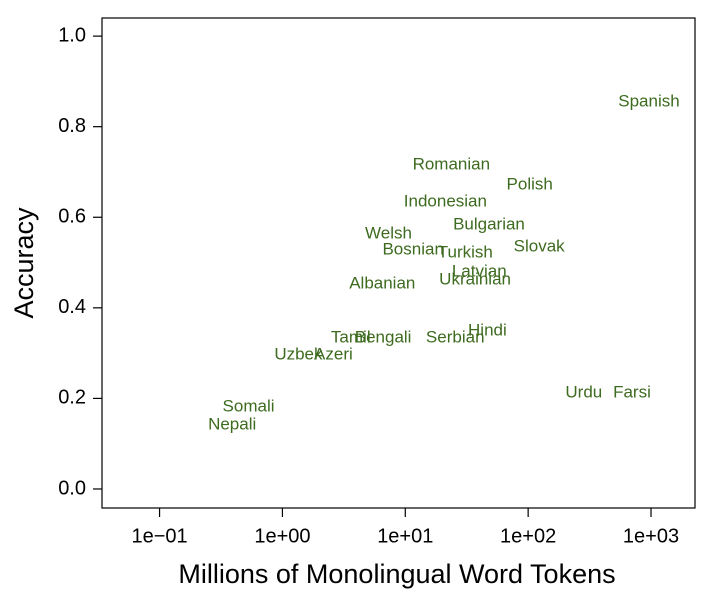  I want to click on point-label: Turkish, so click(465, 252).